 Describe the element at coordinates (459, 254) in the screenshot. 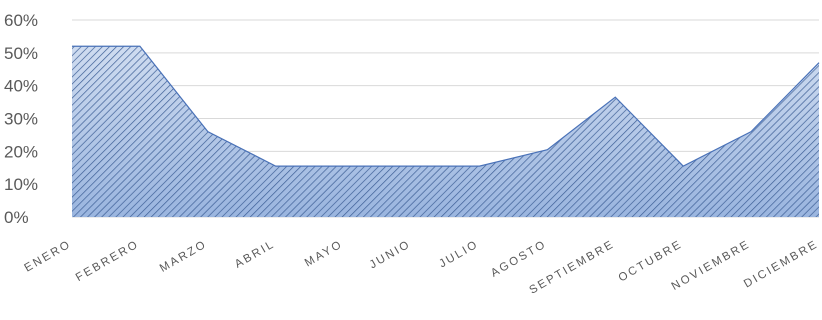

I see `x-tick-label: JULIO` at that location.